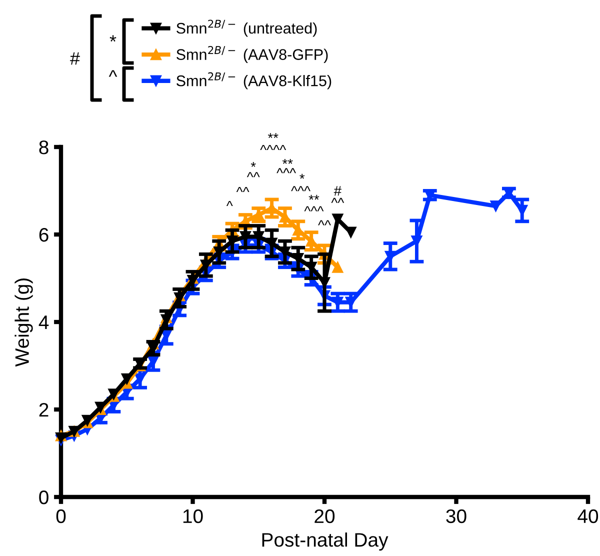  What do you see at coordinates (456, 516) in the screenshot?
I see `x-tick-label: 30` at bounding box center [456, 516].